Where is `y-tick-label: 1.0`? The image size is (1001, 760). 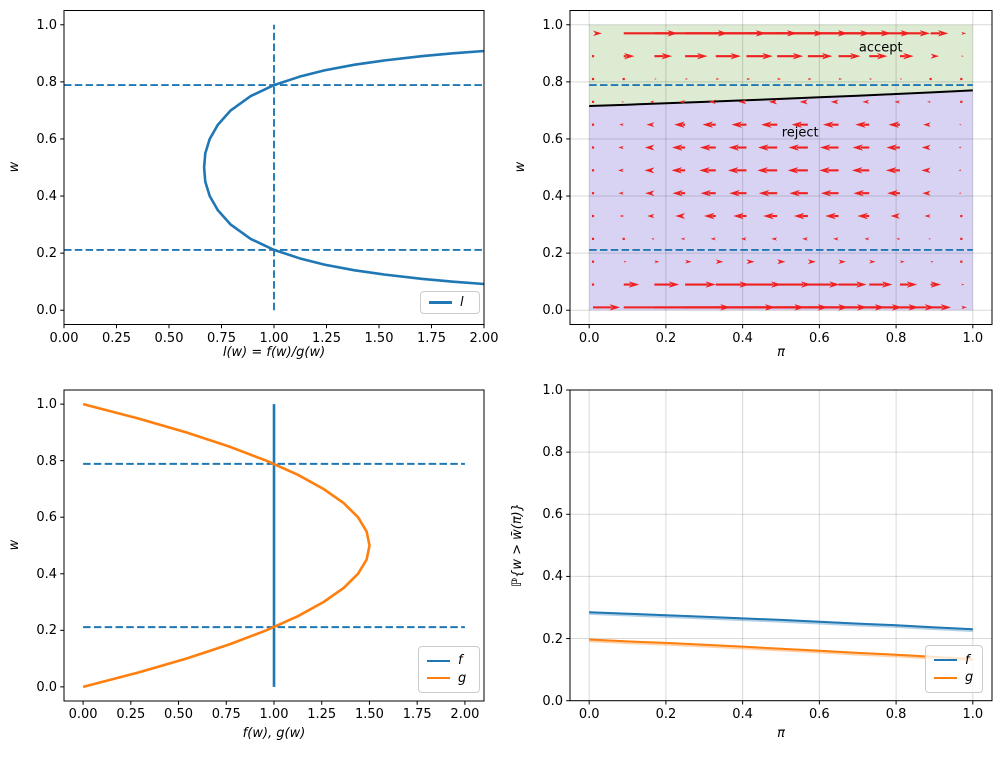 y-tick-label: 1.0 is located at coordinates (46, 405).